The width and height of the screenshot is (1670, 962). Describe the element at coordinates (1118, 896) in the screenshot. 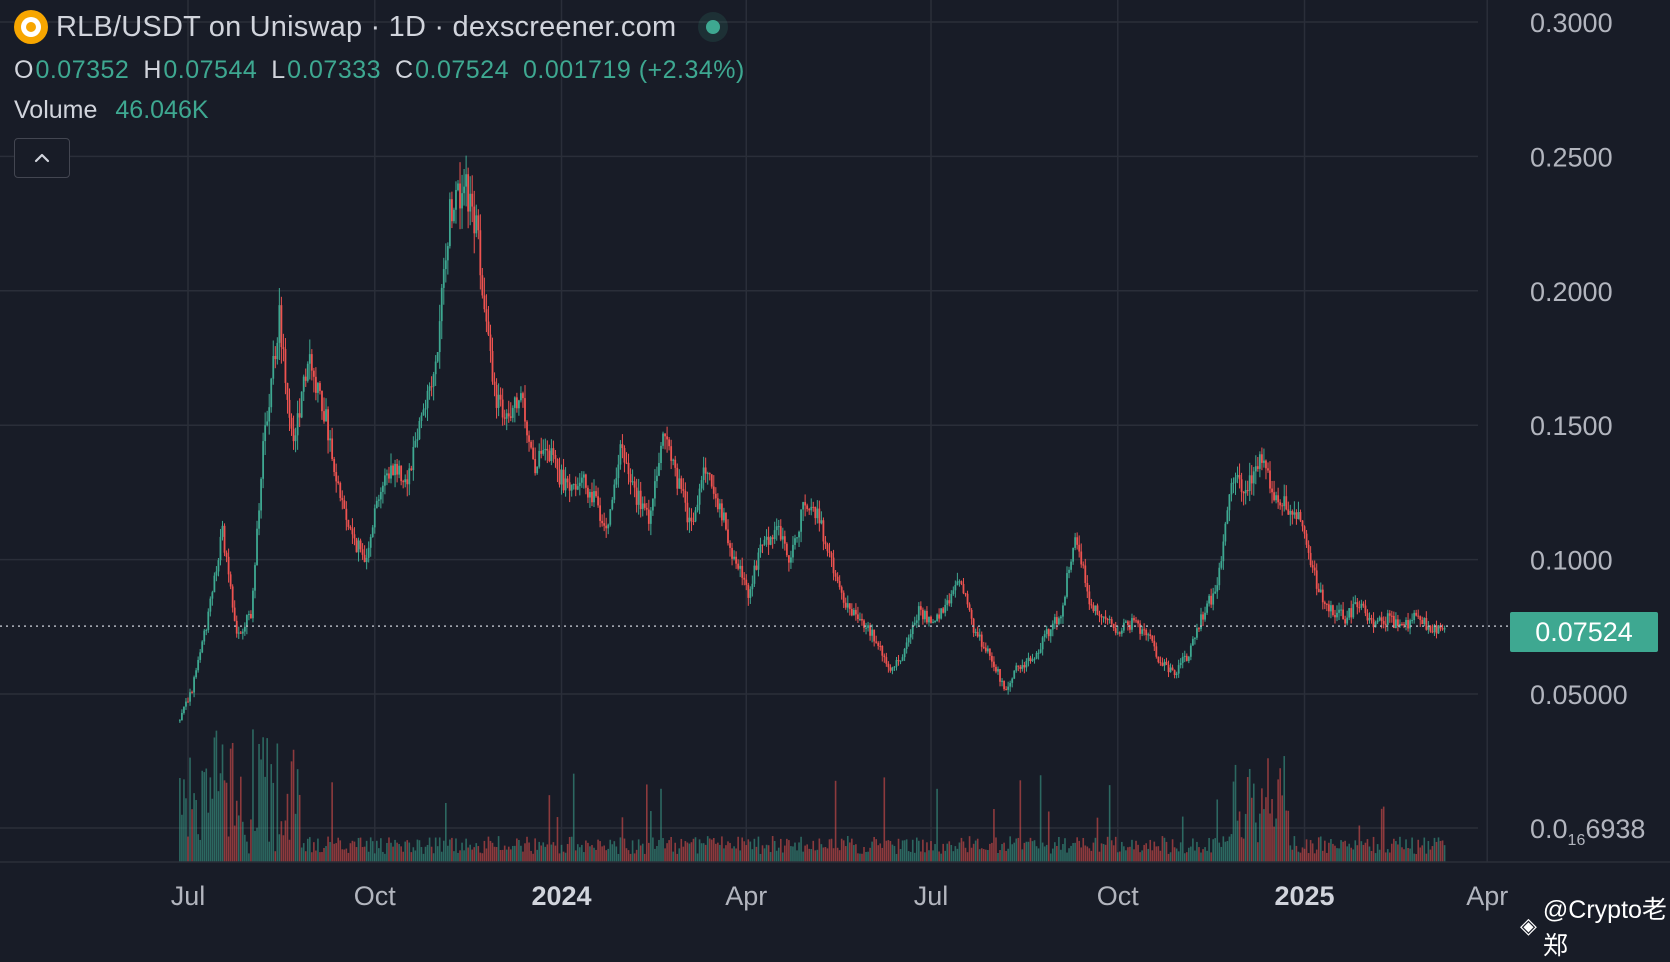

I see `x-tick-label: Oct` at that location.